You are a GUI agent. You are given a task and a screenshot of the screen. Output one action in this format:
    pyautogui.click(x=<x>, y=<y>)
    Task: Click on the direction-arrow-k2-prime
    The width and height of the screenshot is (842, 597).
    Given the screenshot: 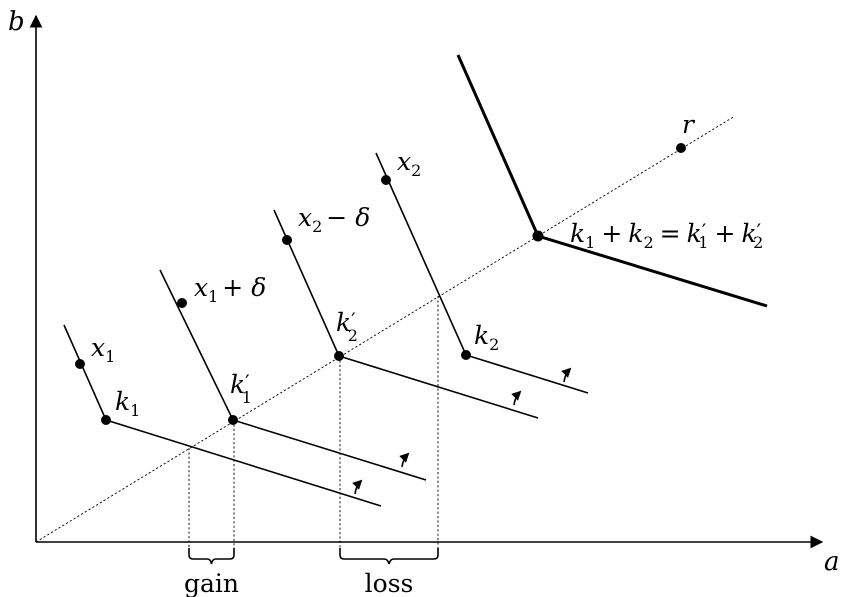 What is the action you would take?
    pyautogui.click(x=516, y=398)
    